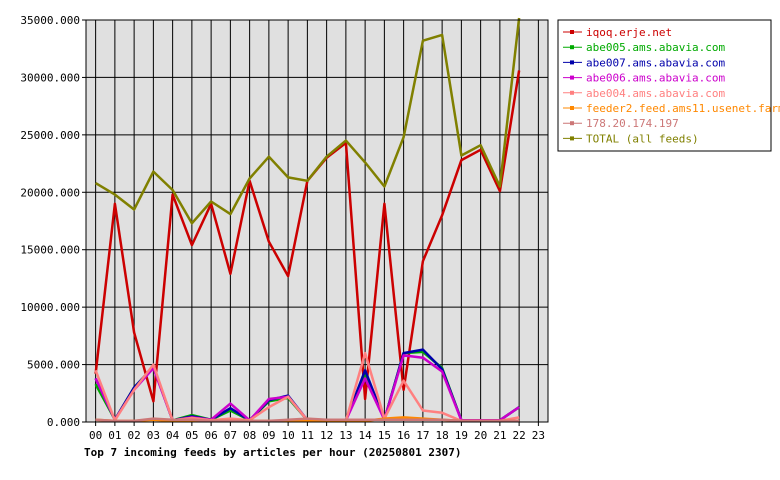 This screenshot has height=480, width=780. Describe the element at coordinates (442, 435) in the screenshot. I see `x-tick-label: 18` at that location.